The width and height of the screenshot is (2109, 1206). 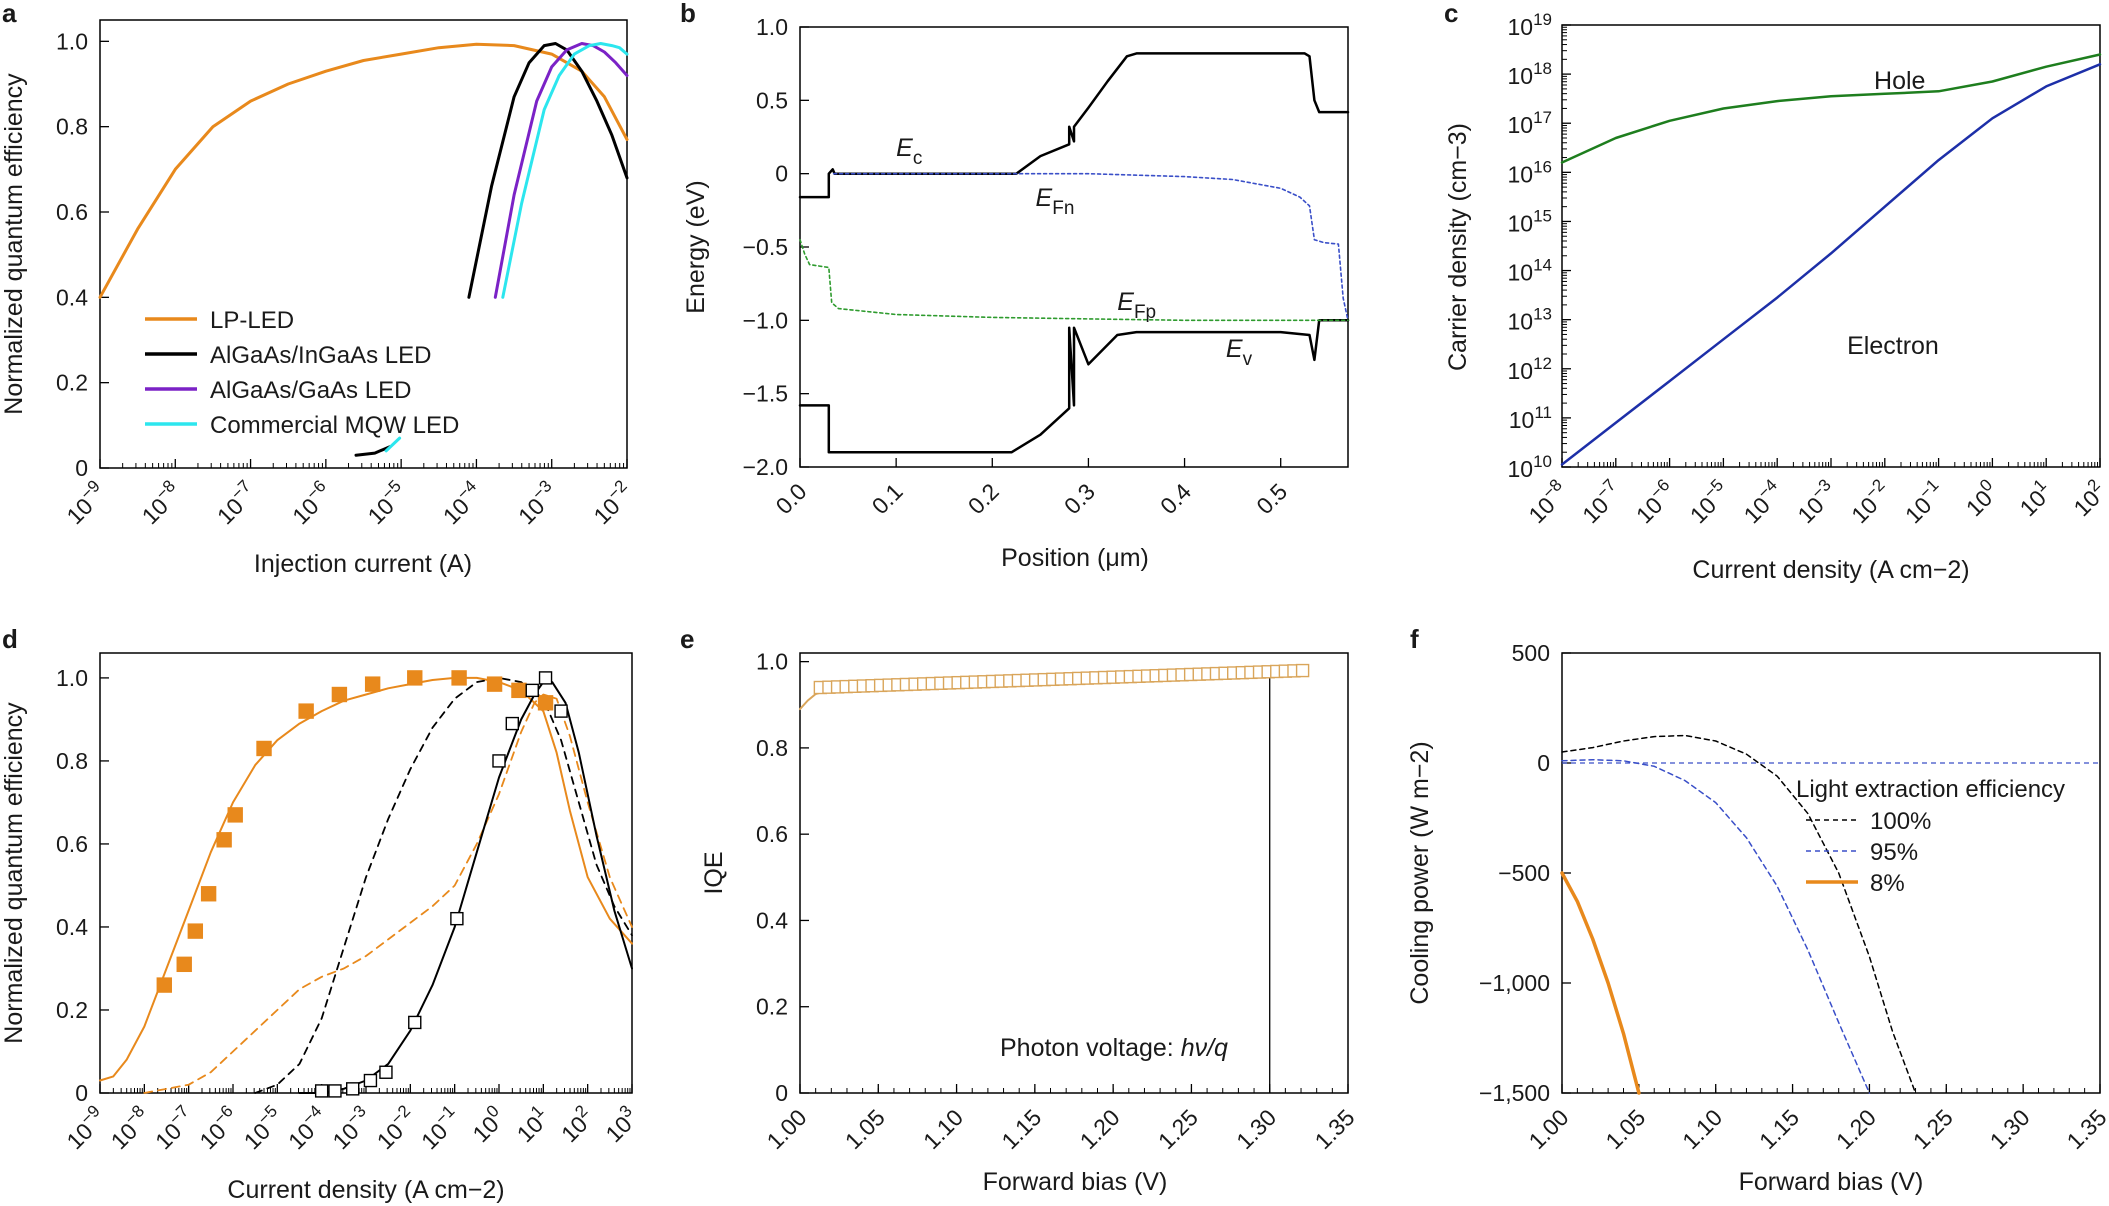 I want to click on series-algaas-ingaas-led-a, so click(x=548, y=170).